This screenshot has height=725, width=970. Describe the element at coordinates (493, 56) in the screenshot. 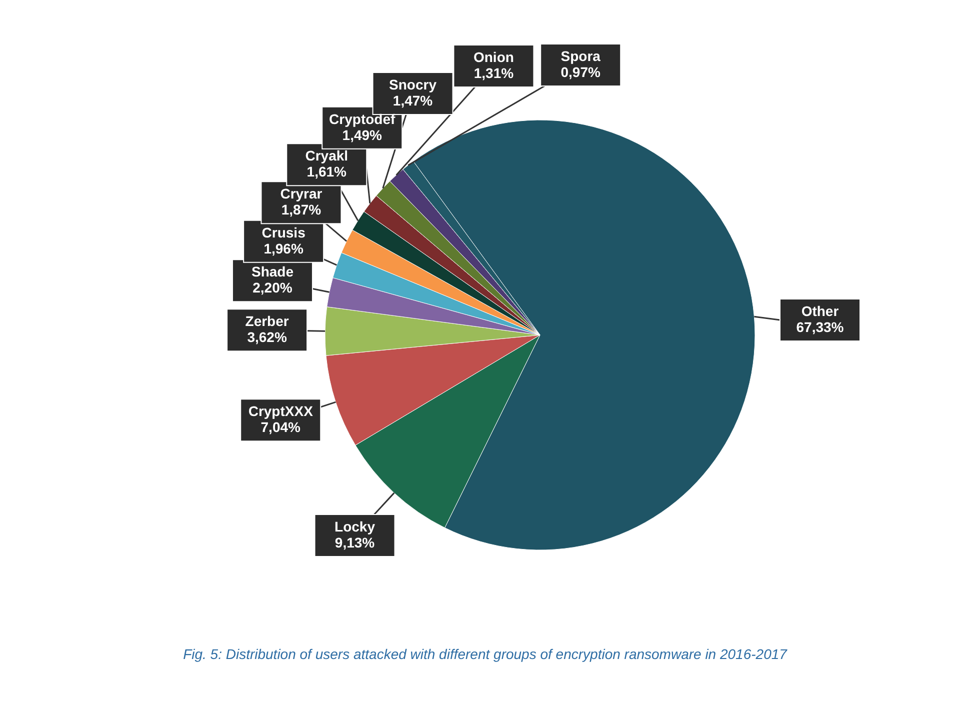

I see `slice-label: Onion` at that location.